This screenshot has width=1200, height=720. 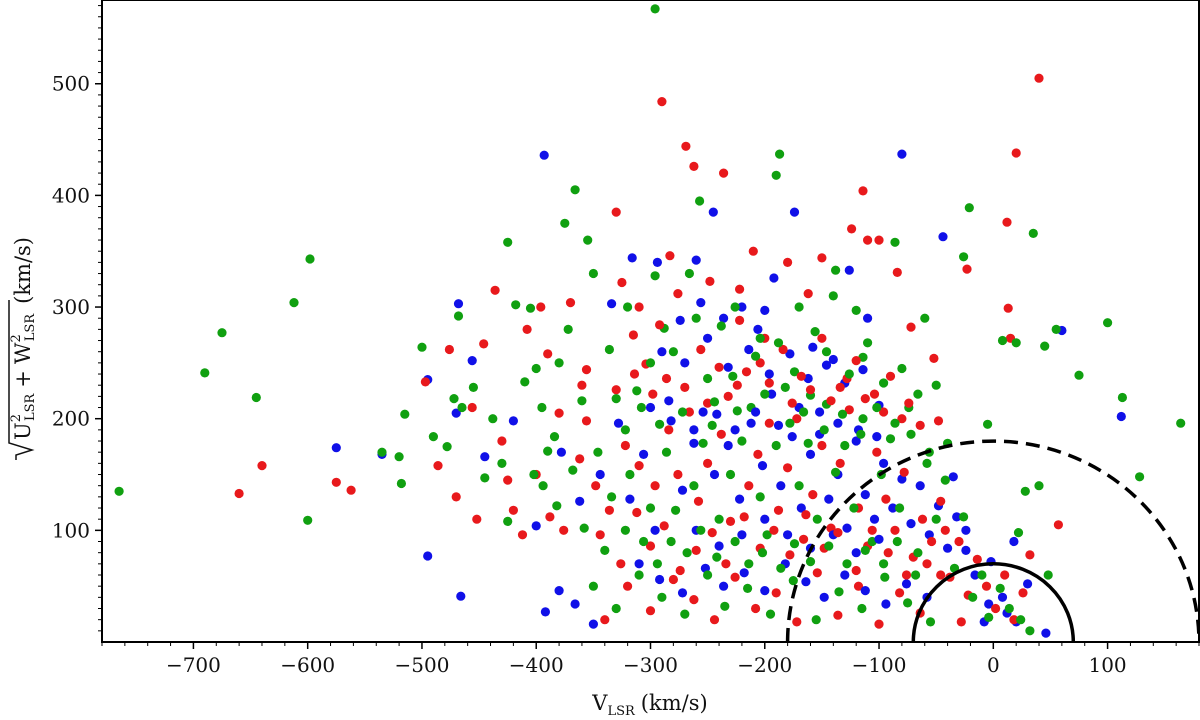 What do you see at coordinates (307, 665) in the screenshot?
I see `x-tick-label: −600` at bounding box center [307, 665].